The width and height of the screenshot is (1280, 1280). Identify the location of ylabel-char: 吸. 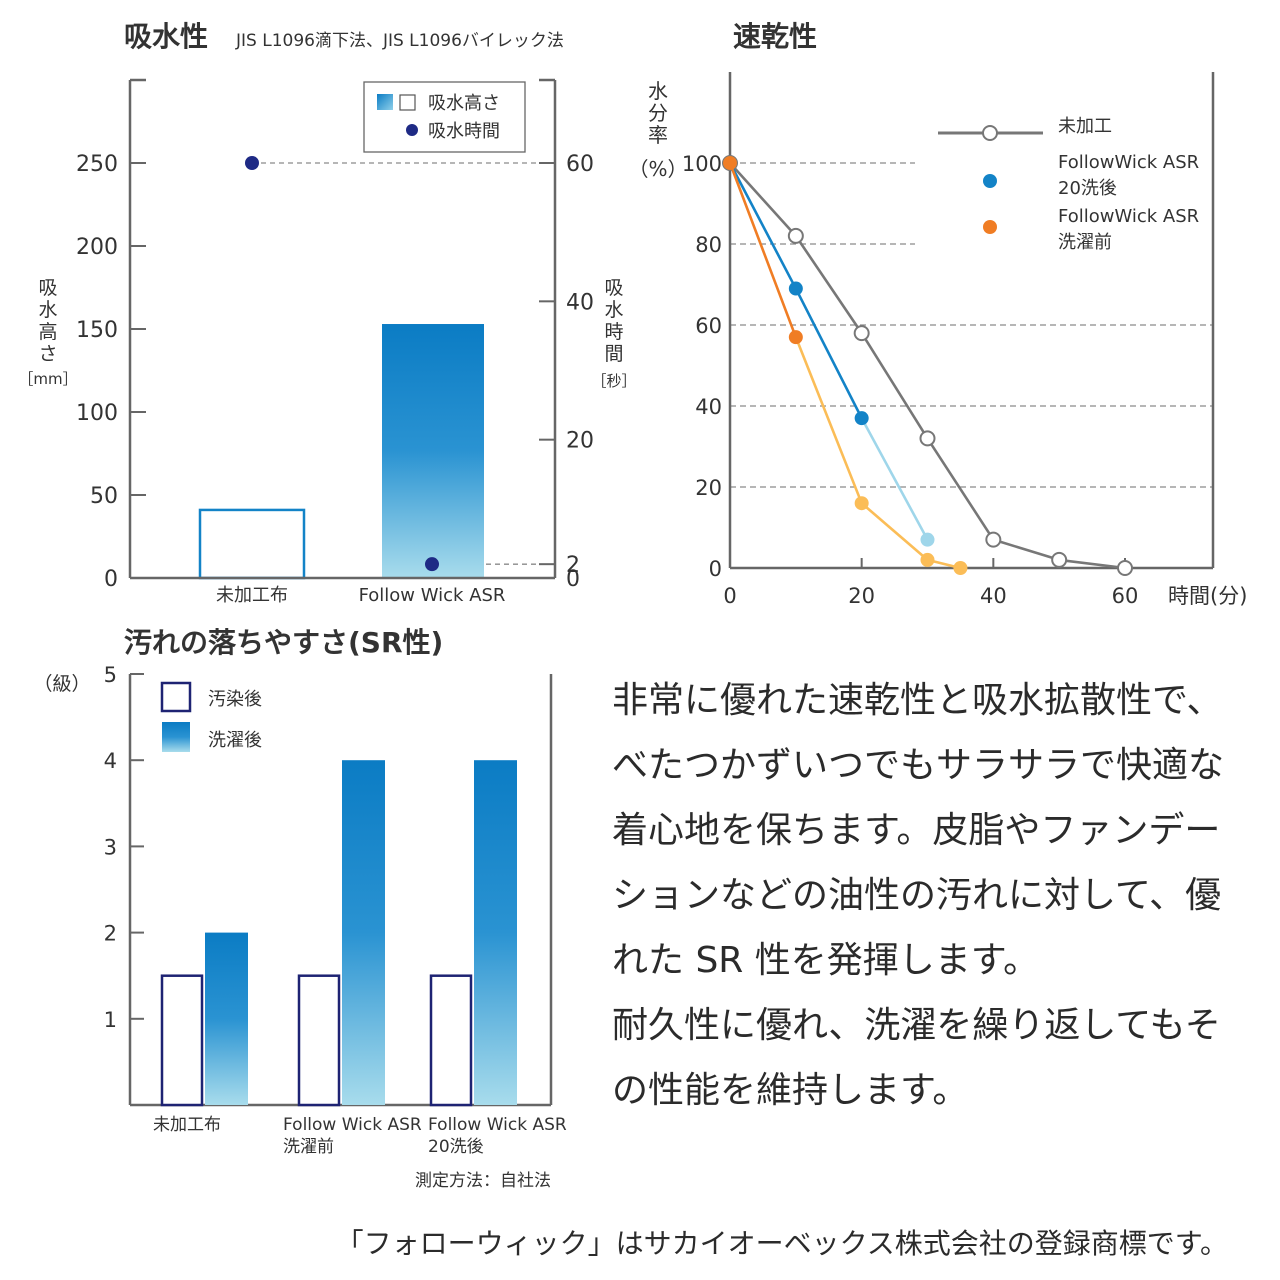
(47, 288).